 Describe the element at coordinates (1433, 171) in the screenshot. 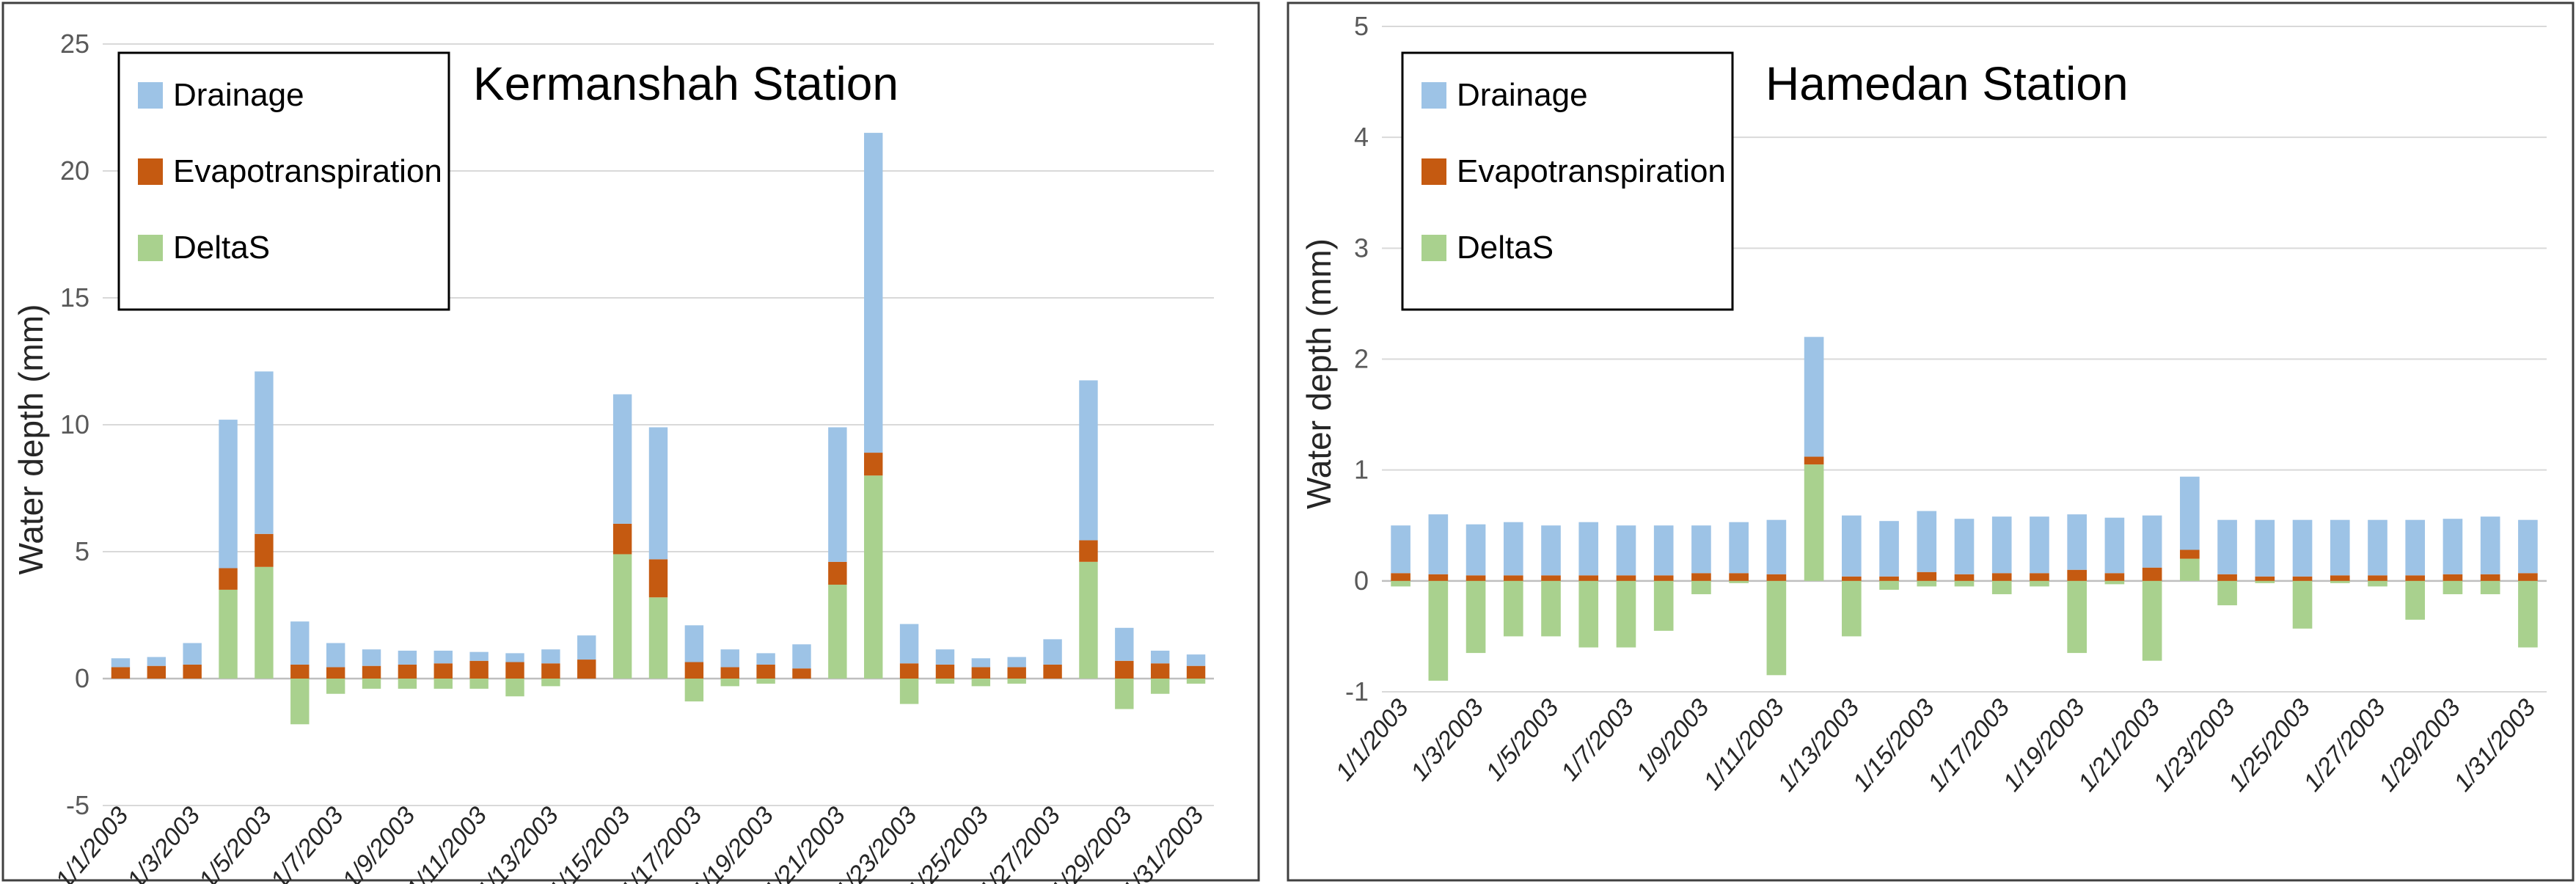

I see `legend-swatch-evapotranspiration` at that location.